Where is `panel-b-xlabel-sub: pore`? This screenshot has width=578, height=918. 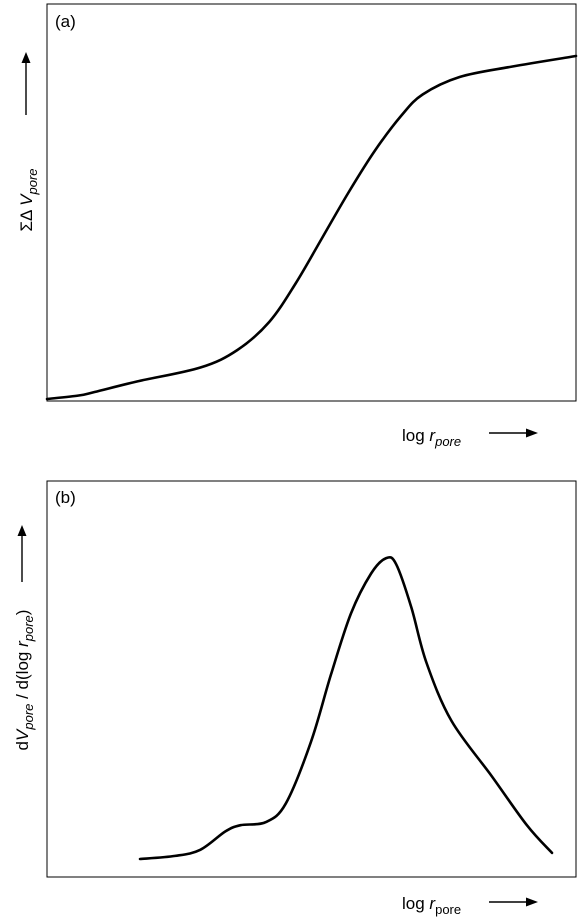
panel-b-xlabel-sub: pore is located at coordinates (448, 909).